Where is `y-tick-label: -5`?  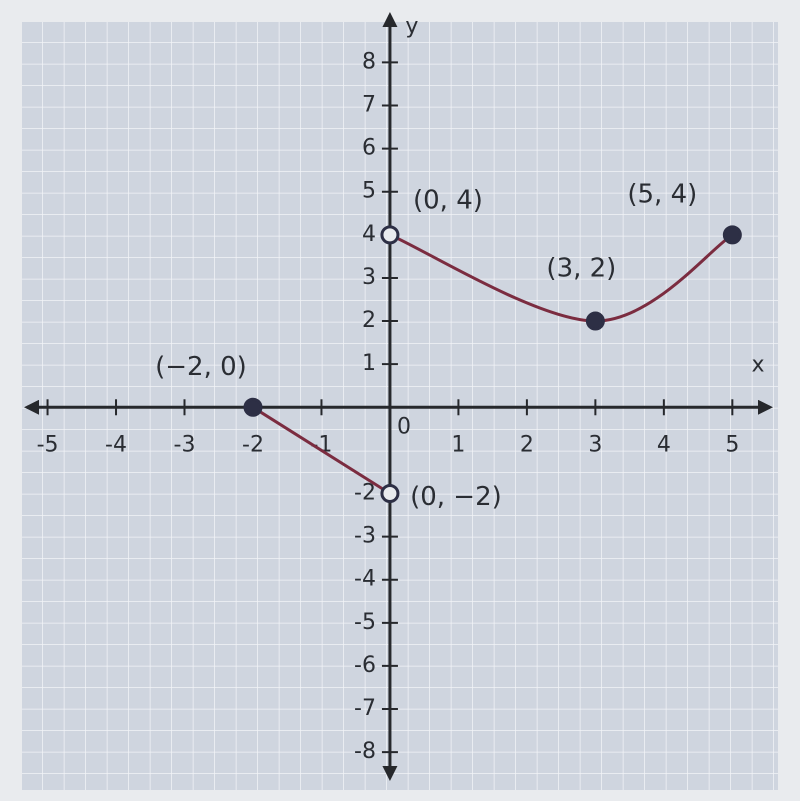
y-tick-label: -5 is located at coordinates (365, 622).